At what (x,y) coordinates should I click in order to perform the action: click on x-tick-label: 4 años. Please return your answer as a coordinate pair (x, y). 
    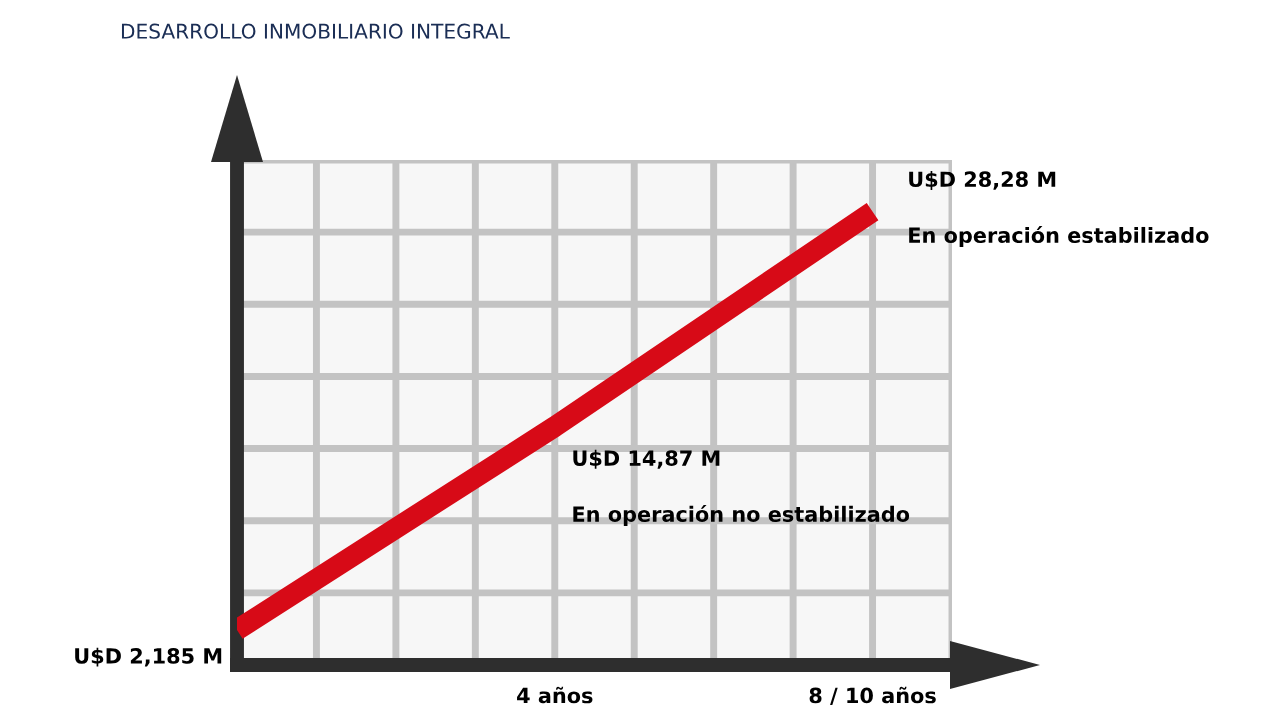
    Looking at the image, I should click on (555, 695).